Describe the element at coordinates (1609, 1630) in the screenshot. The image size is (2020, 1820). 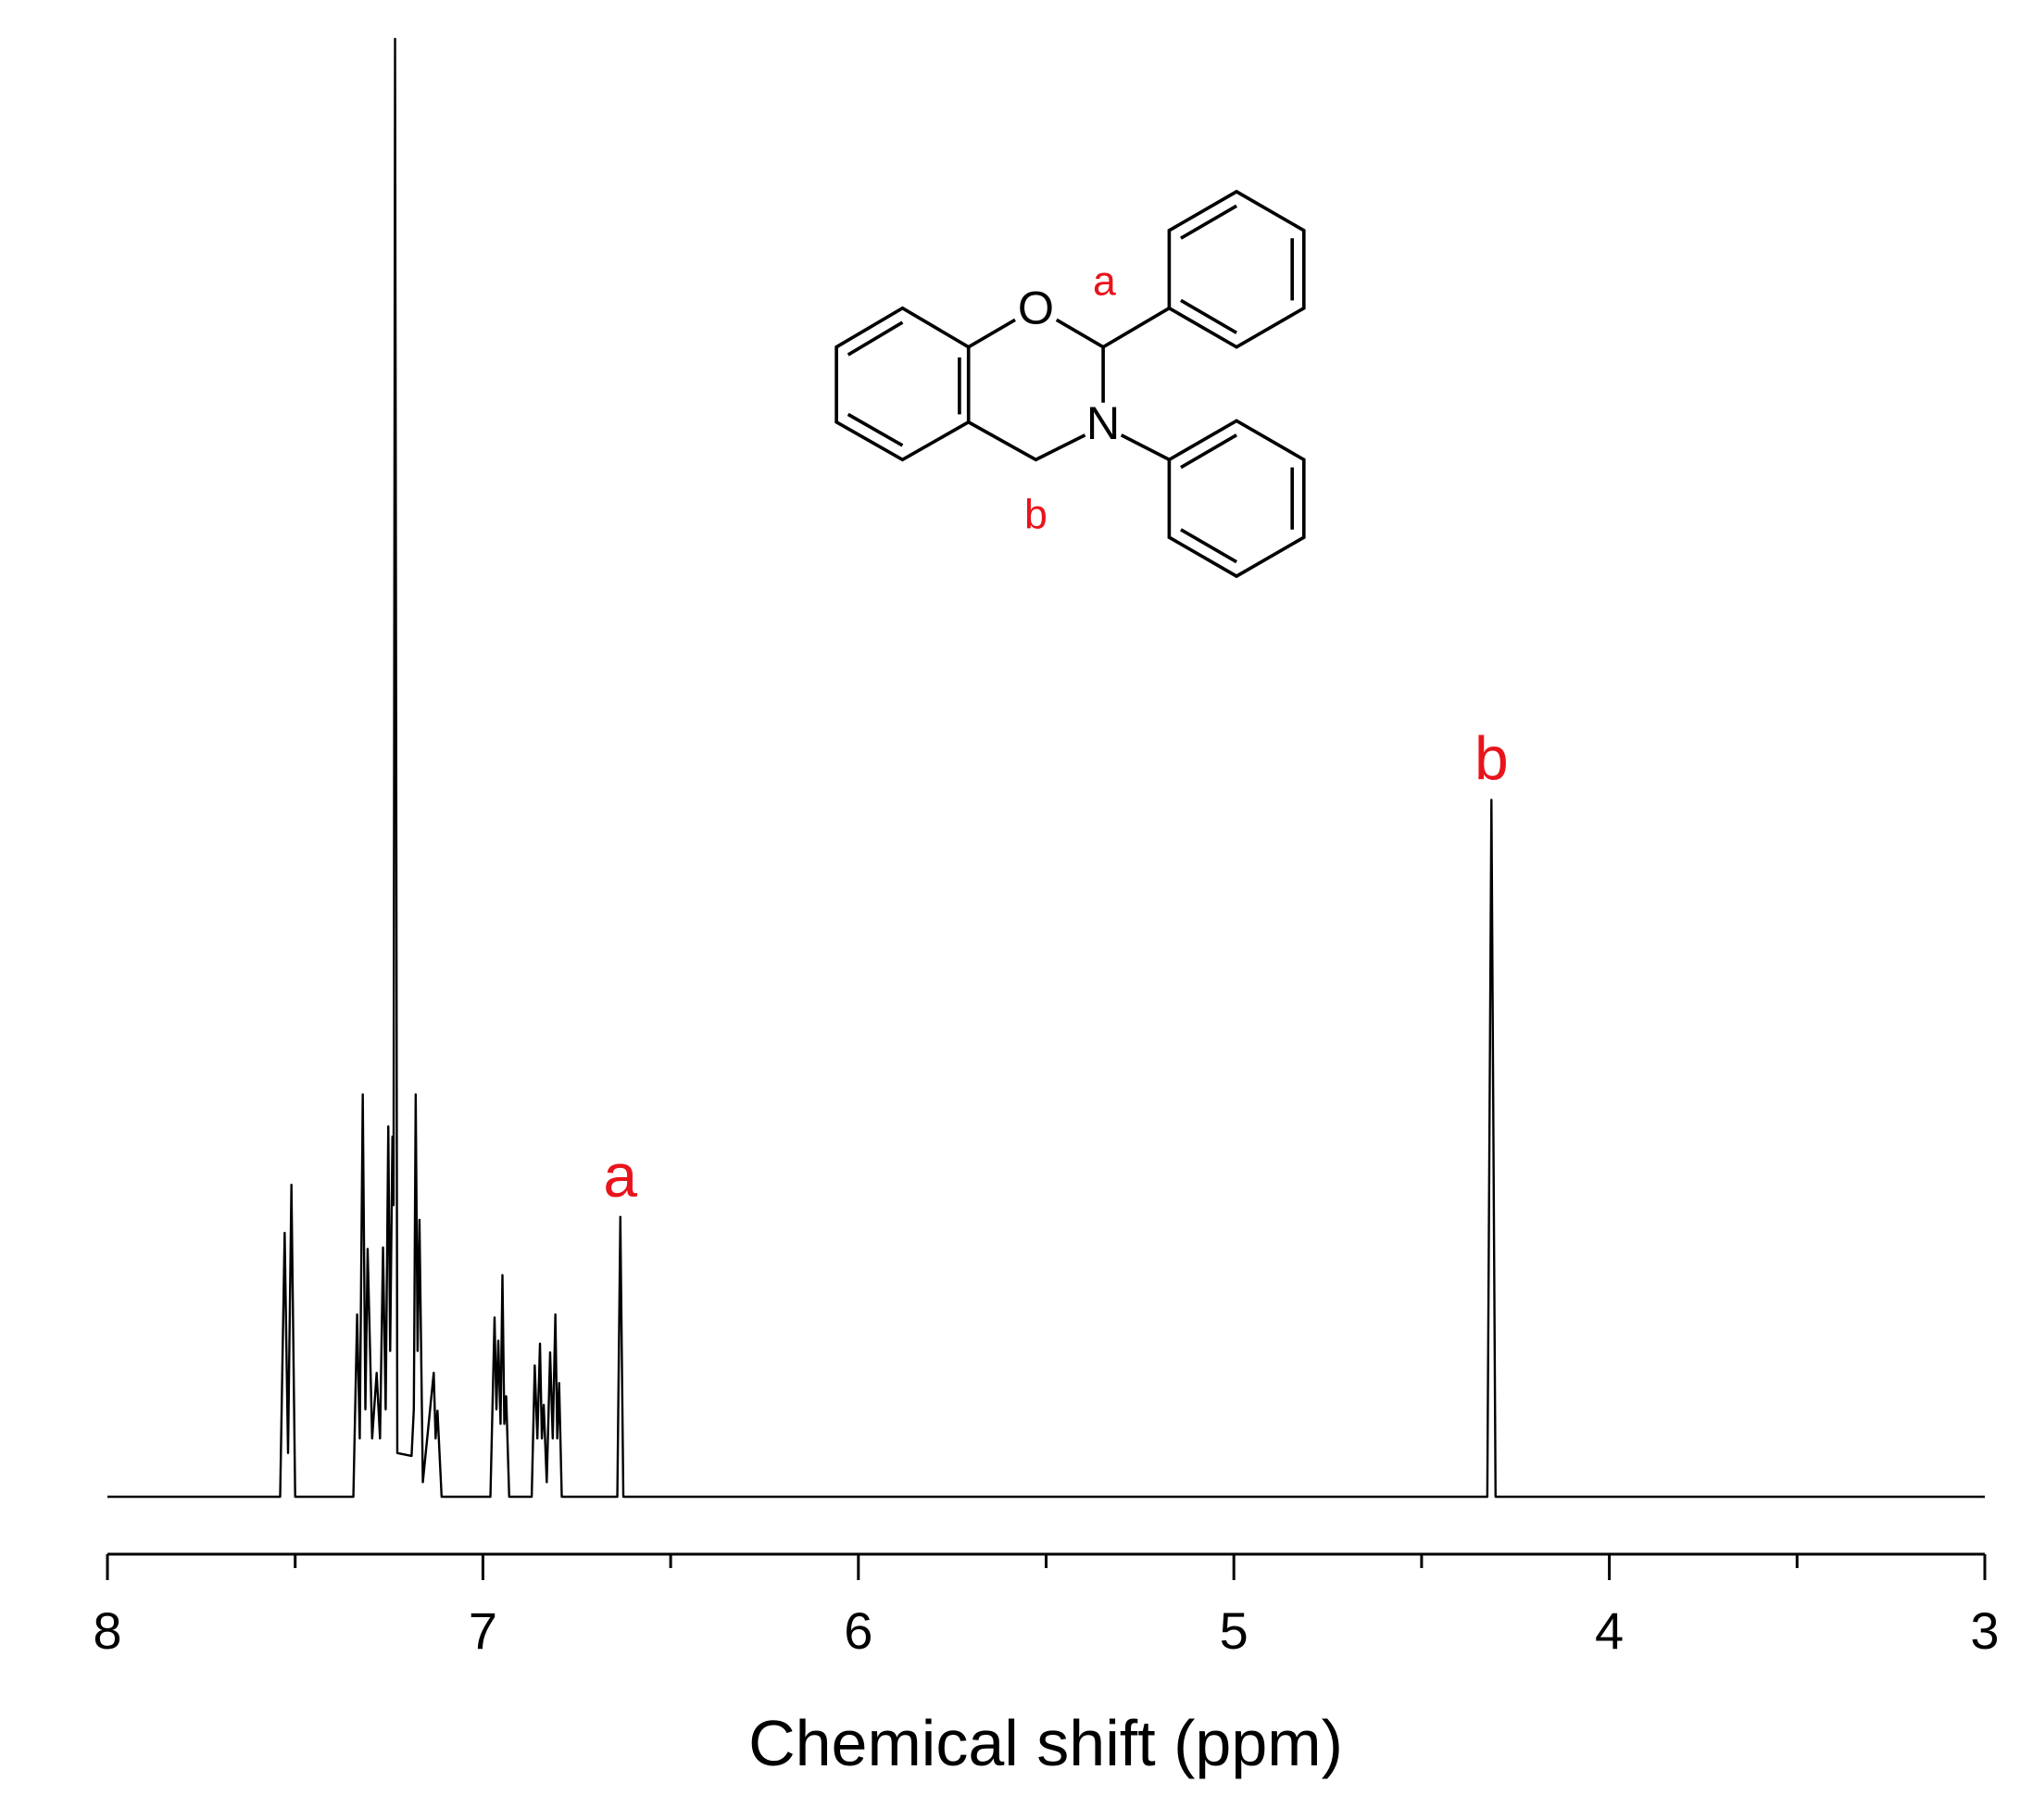
I see `x-tick-label: 4` at that location.